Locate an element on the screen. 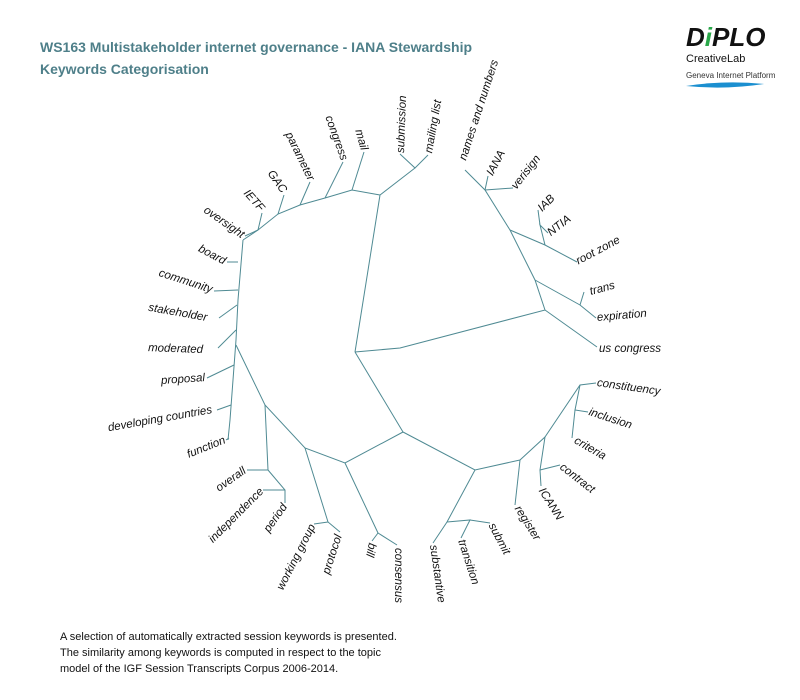 The image size is (800, 700). keyword-label: developing countries is located at coordinates (160, 419).